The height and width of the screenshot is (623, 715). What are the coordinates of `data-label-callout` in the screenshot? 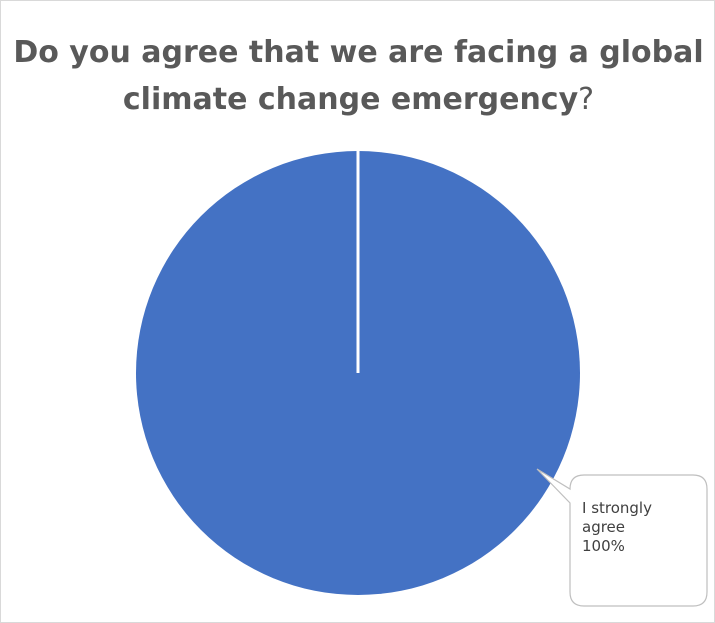 It's located at (622, 537).